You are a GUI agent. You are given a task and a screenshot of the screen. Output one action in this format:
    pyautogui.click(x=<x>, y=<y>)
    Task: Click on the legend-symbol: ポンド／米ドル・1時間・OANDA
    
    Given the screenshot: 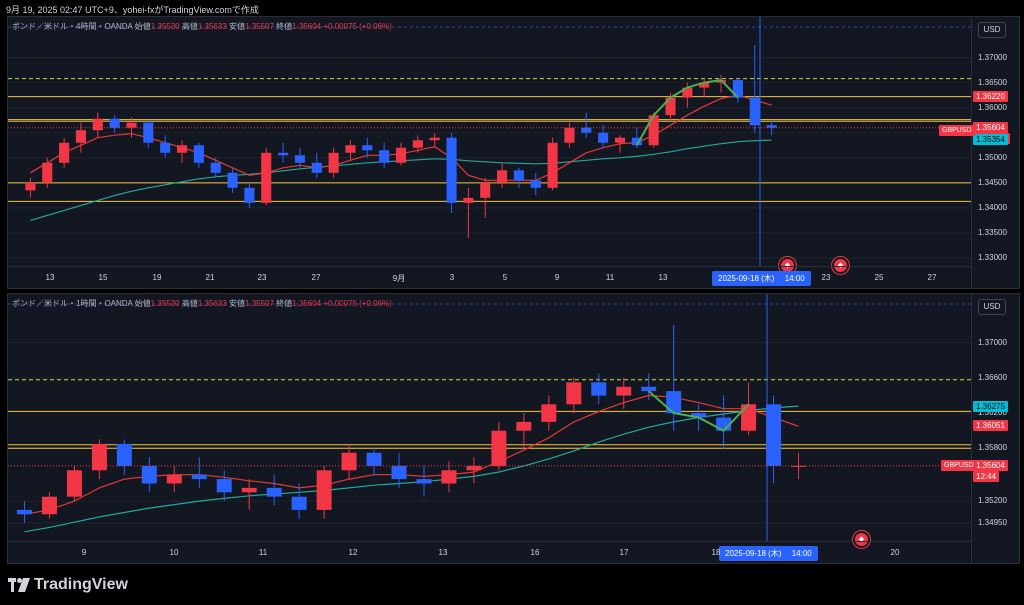 What is the action you would take?
    pyautogui.click(x=72, y=303)
    